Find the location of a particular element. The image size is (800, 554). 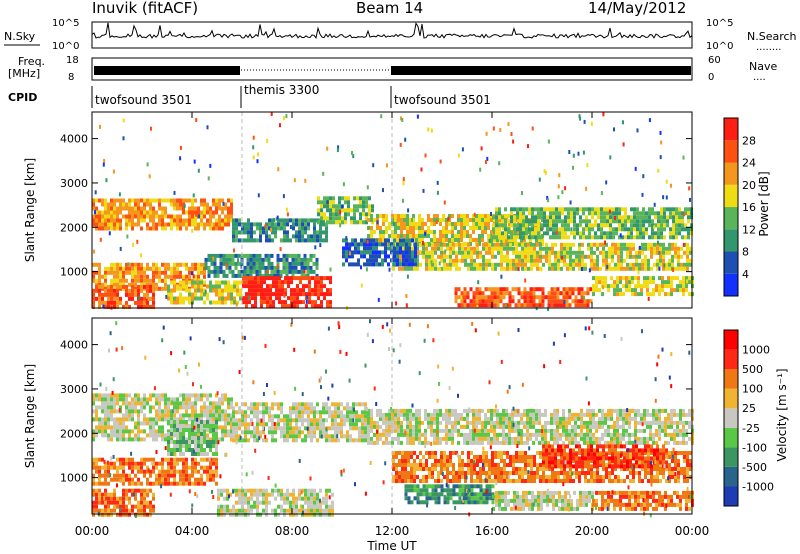

colorbar-swatch is located at coordinates (731, 262).